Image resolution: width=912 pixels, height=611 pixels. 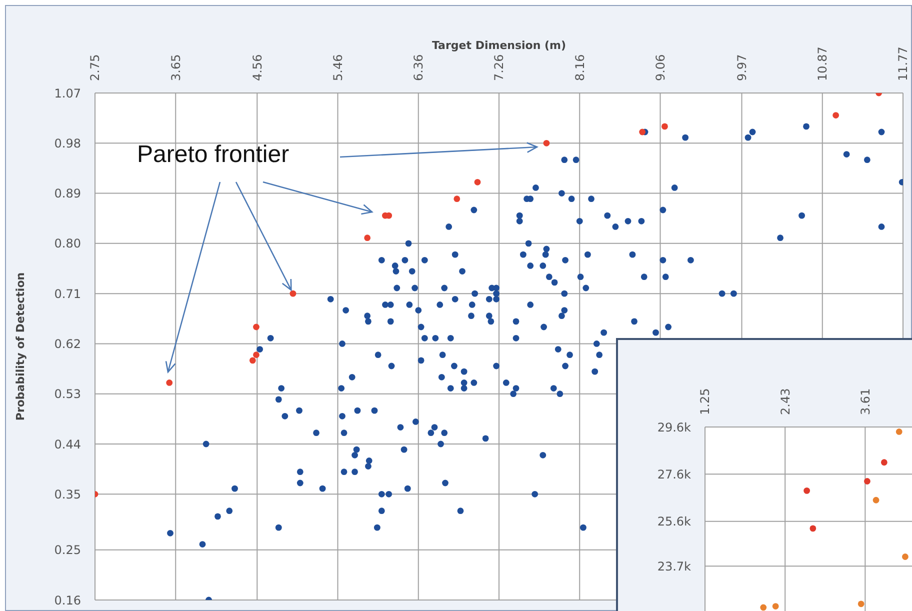 What do you see at coordinates (419, 67) in the screenshot?
I see `x-tick-label: 6.36` at bounding box center [419, 67].